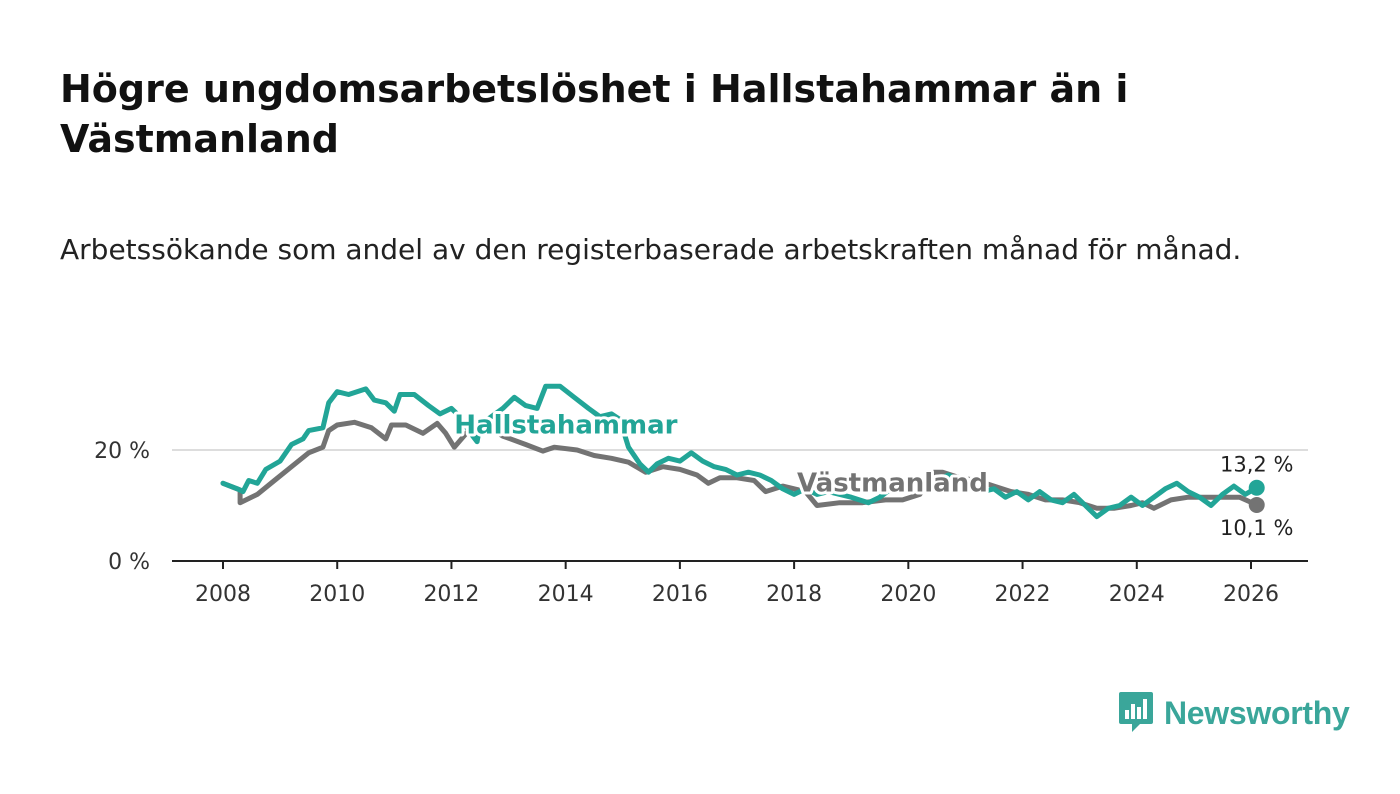 The width and height of the screenshot is (1400, 794). I want to click on end-value-label-västmanland: 10,1 %, so click(1256, 528).